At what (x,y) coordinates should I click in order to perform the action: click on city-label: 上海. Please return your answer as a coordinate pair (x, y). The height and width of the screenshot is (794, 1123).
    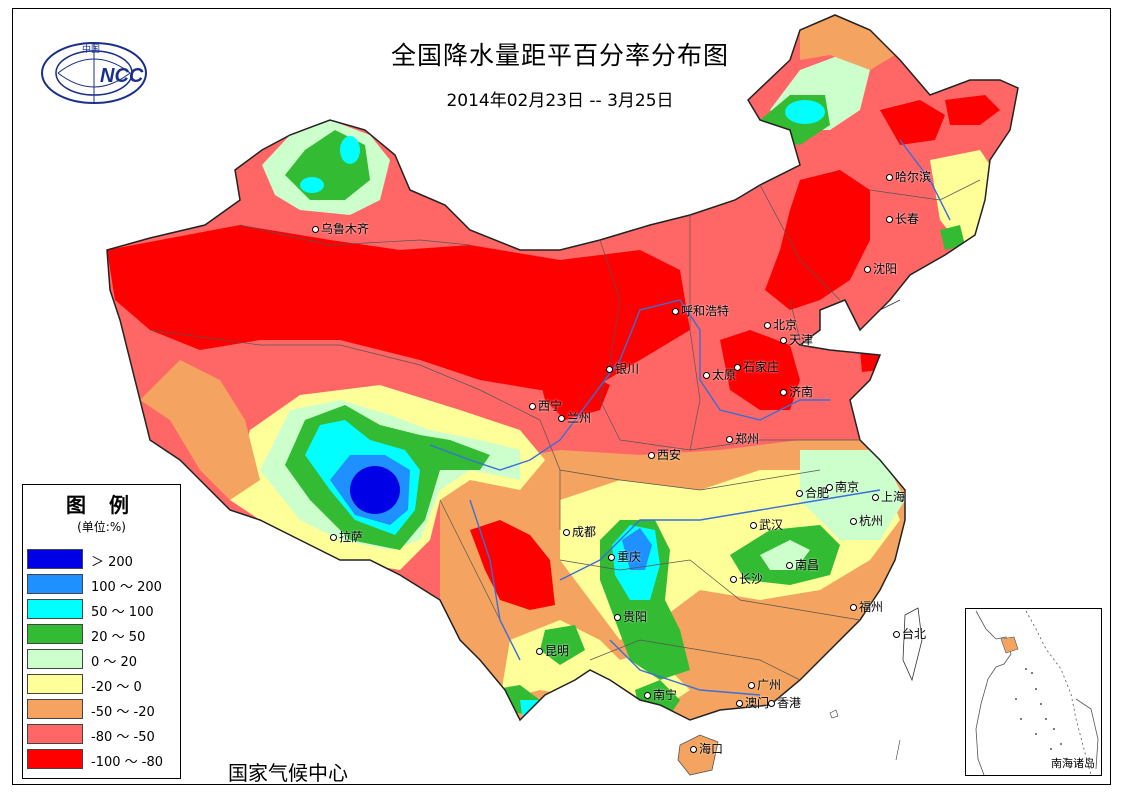
    Looking at the image, I should click on (888, 496).